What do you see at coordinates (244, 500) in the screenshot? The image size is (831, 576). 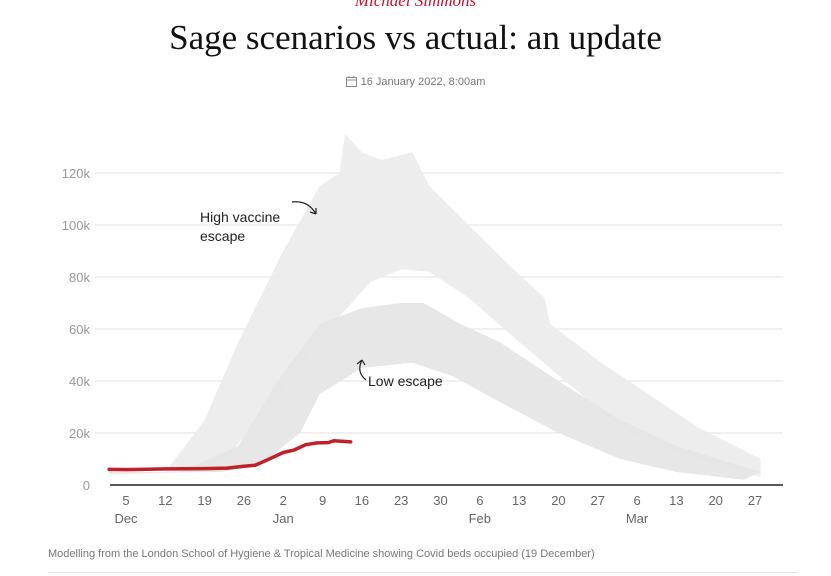 I see `x-tick-label: 26` at bounding box center [244, 500].